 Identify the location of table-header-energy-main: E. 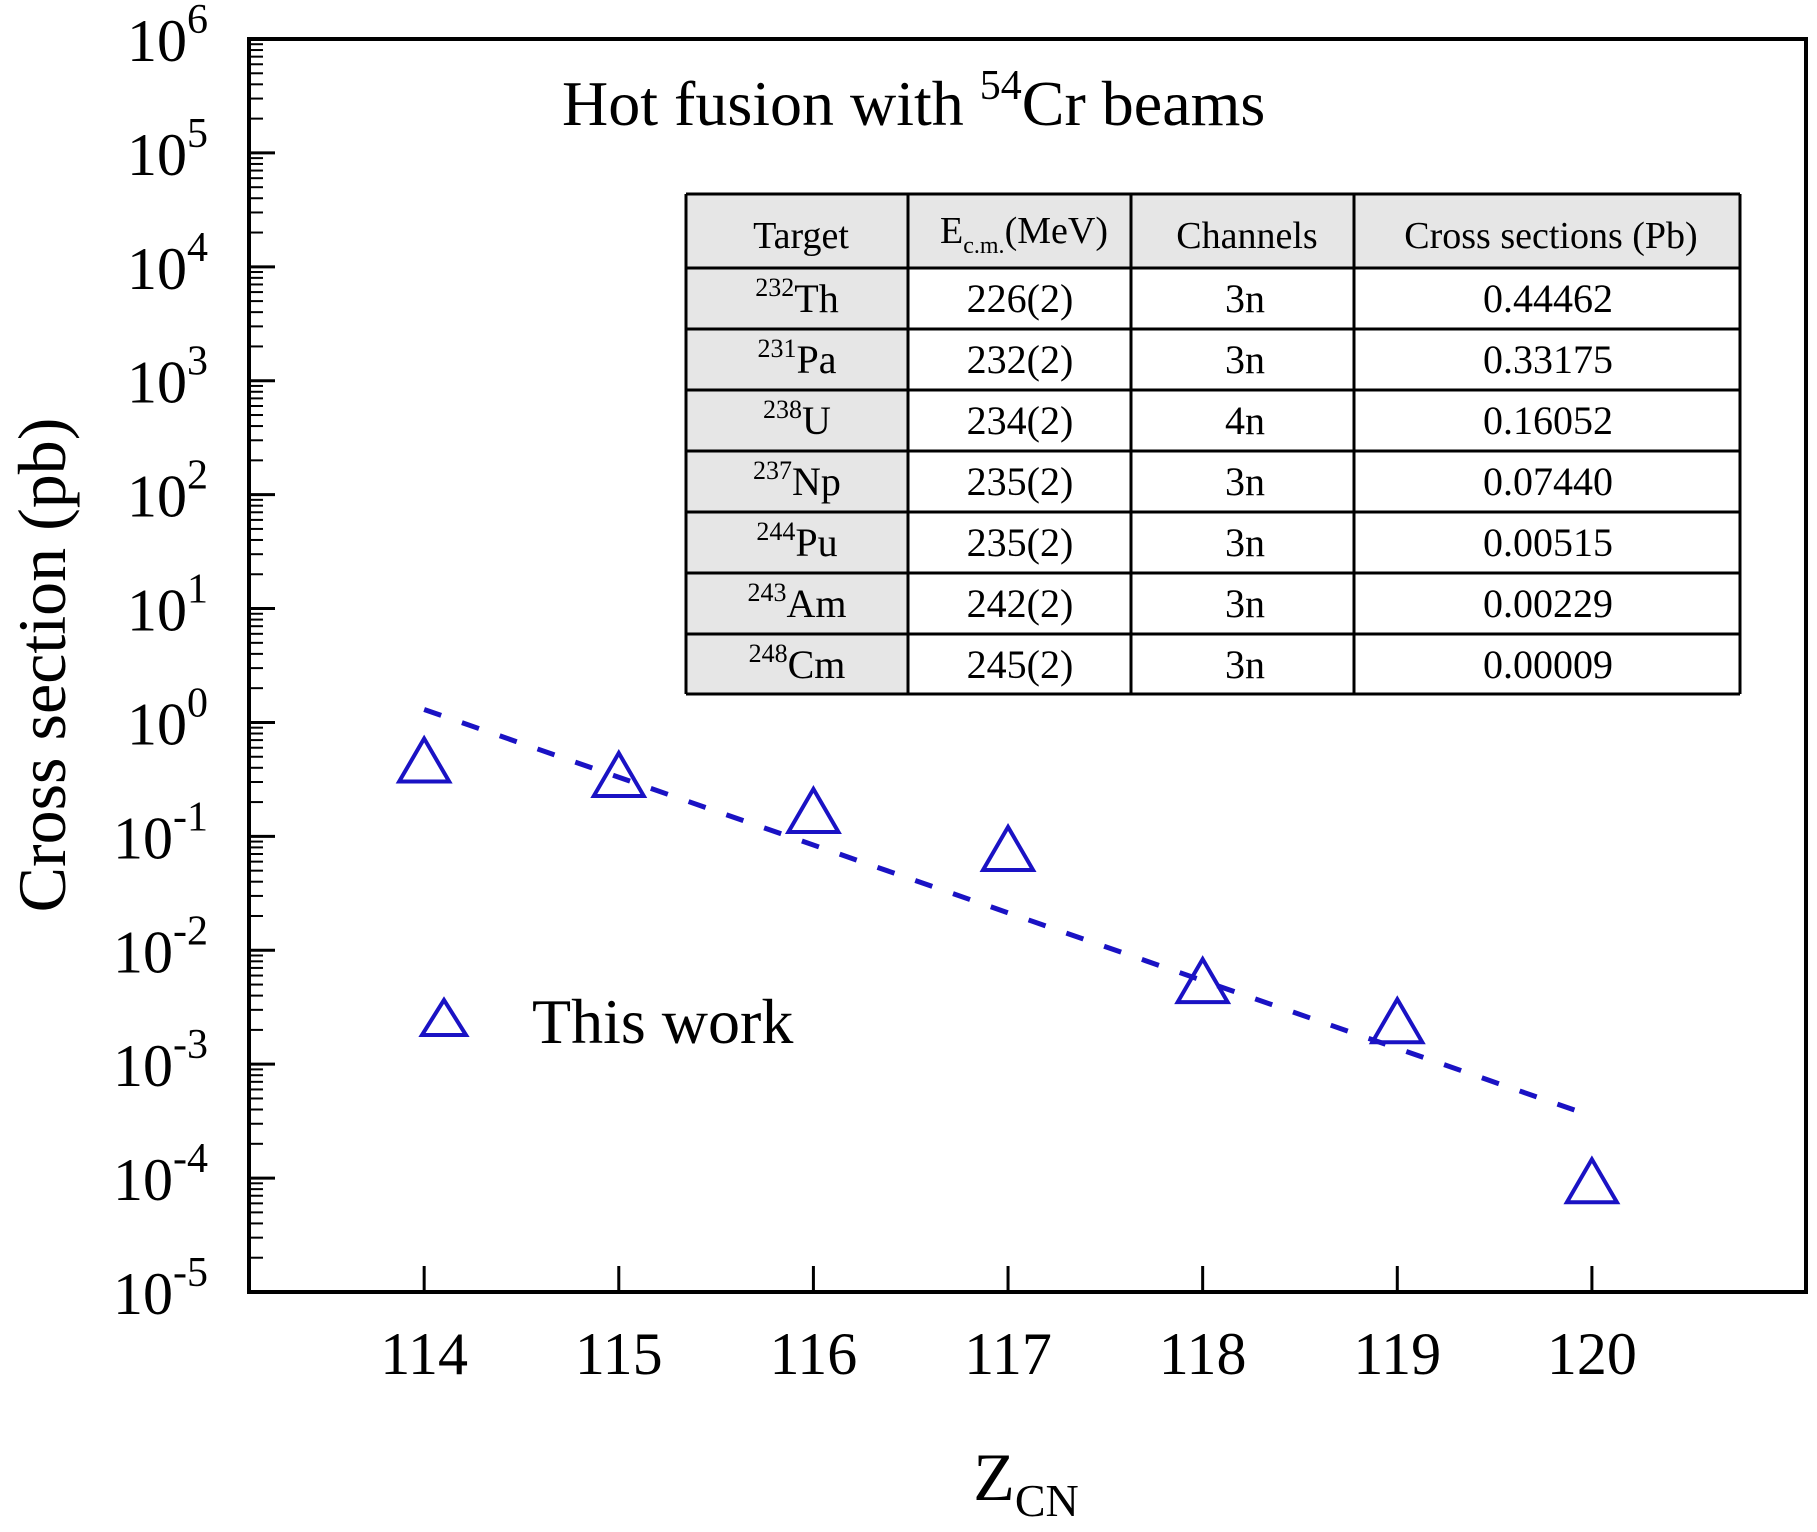
(951, 231).